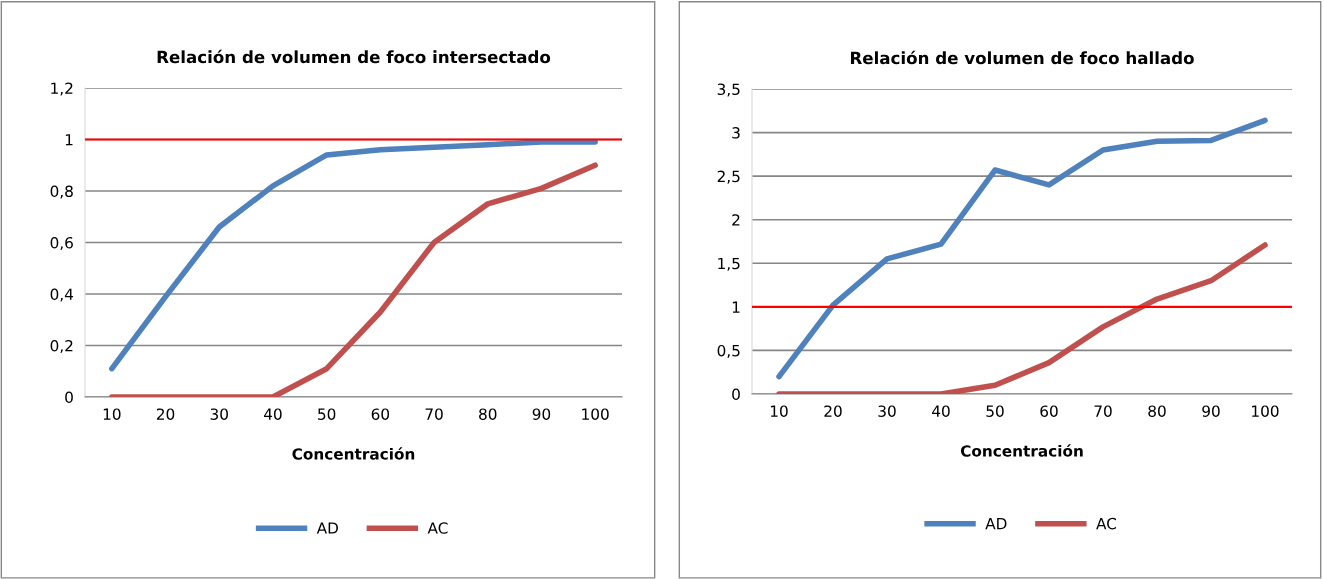 The width and height of the screenshot is (1324, 579). Describe the element at coordinates (61, 192) in the screenshot. I see `y-tick-label: 0,8` at that location.